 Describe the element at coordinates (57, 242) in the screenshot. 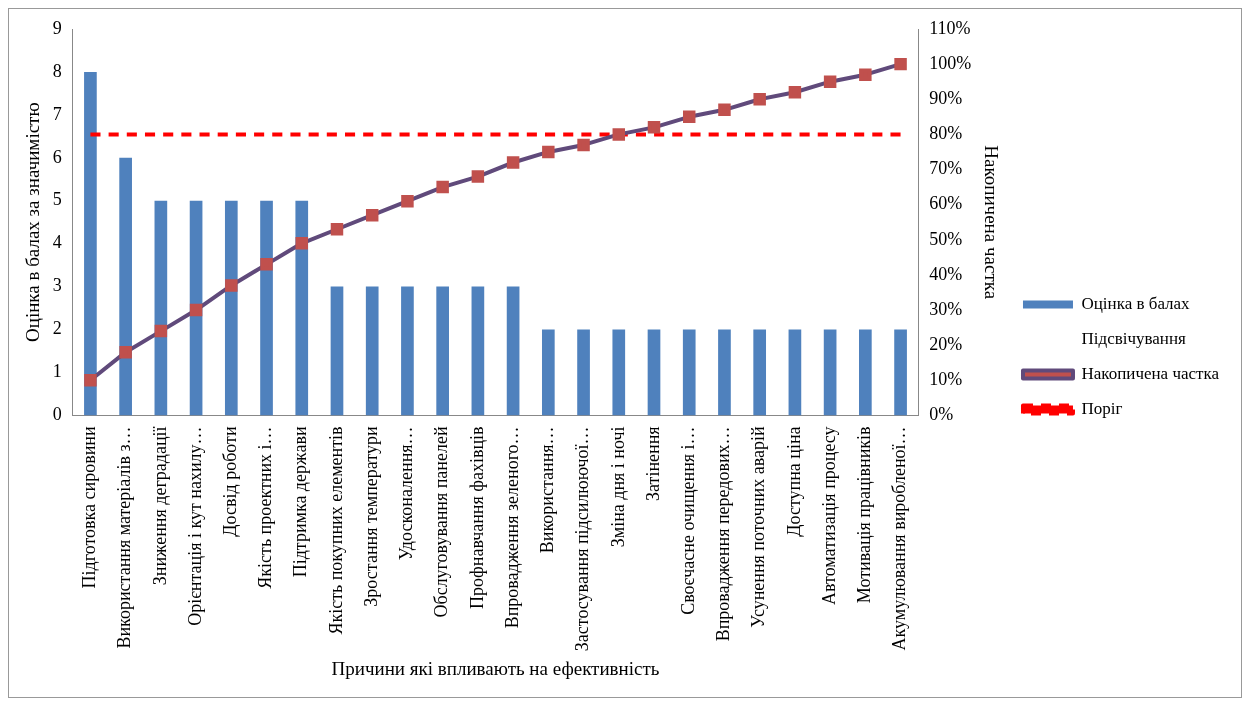

I see `y-tick-label: 4` at that location.